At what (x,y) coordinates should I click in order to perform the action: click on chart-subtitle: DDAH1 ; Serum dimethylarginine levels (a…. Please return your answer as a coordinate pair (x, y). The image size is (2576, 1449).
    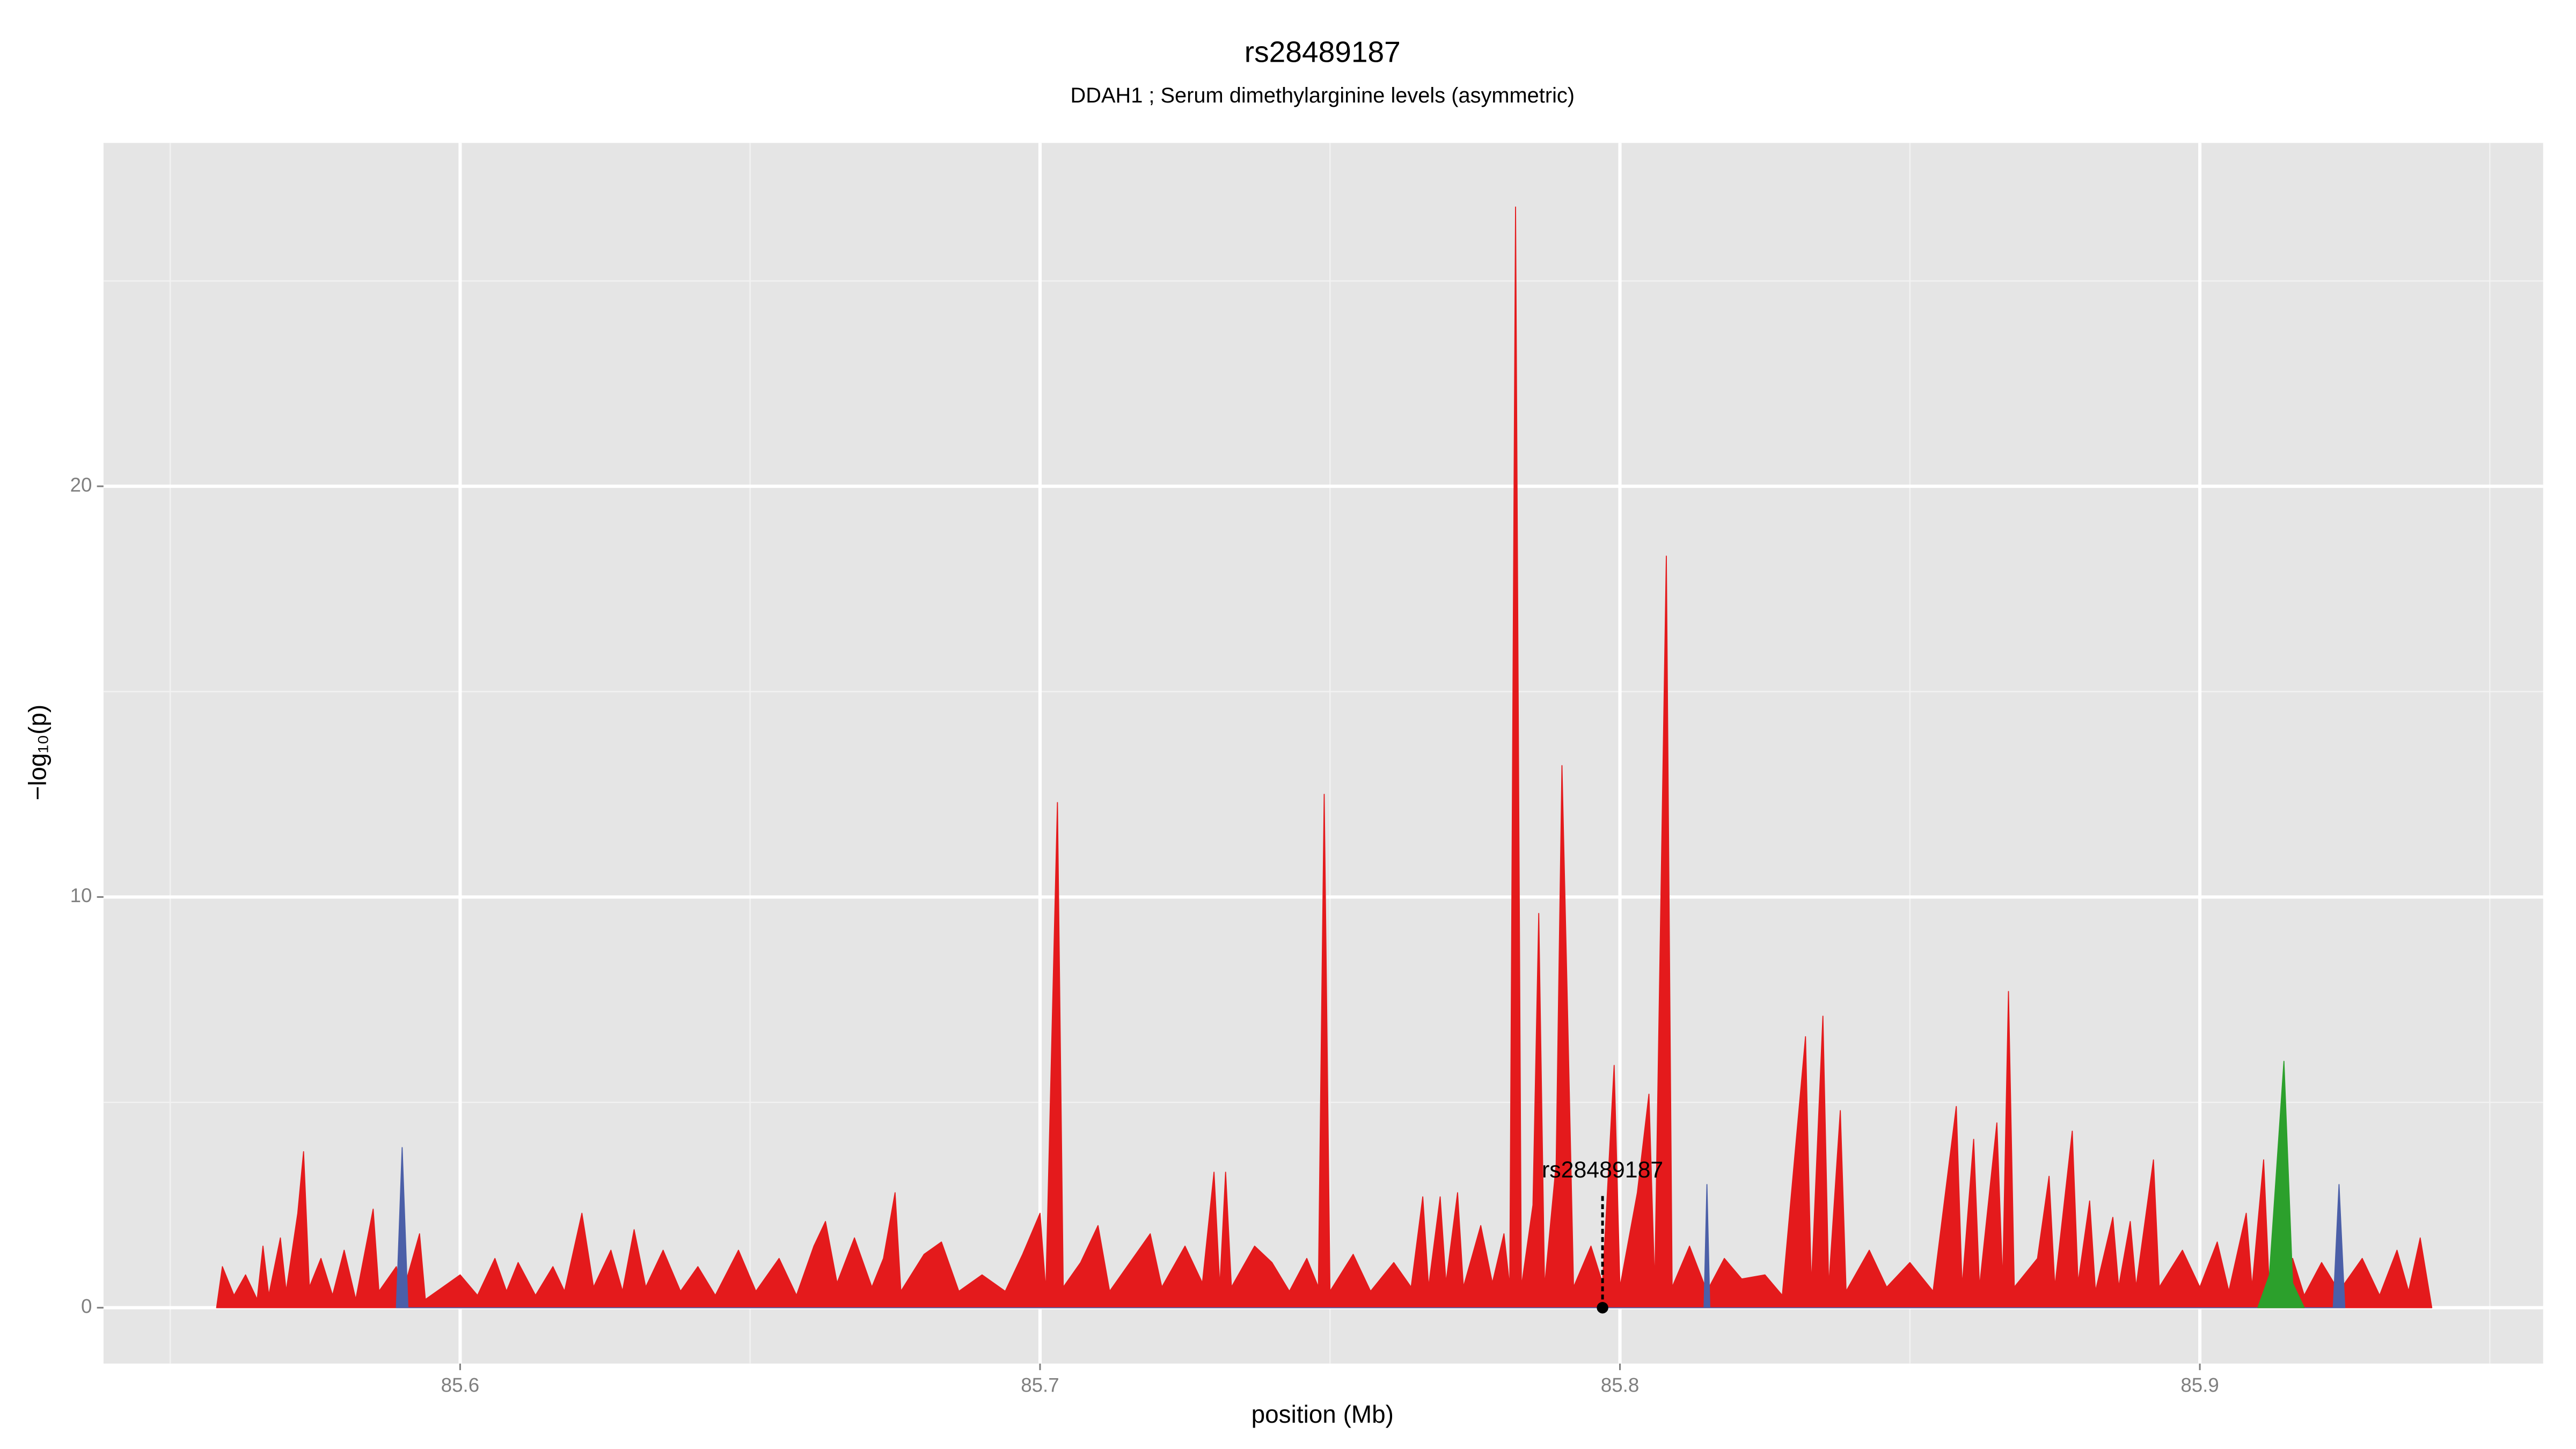
    Looking at the image, I should click on (1323, 95).